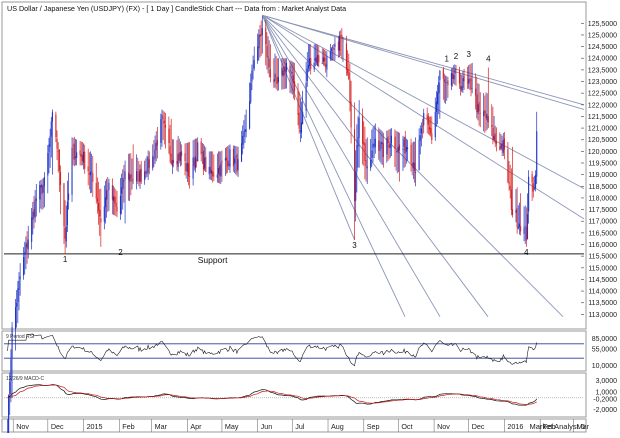  I want to click on price-tick-label: 119,5000, so click(602, 164).